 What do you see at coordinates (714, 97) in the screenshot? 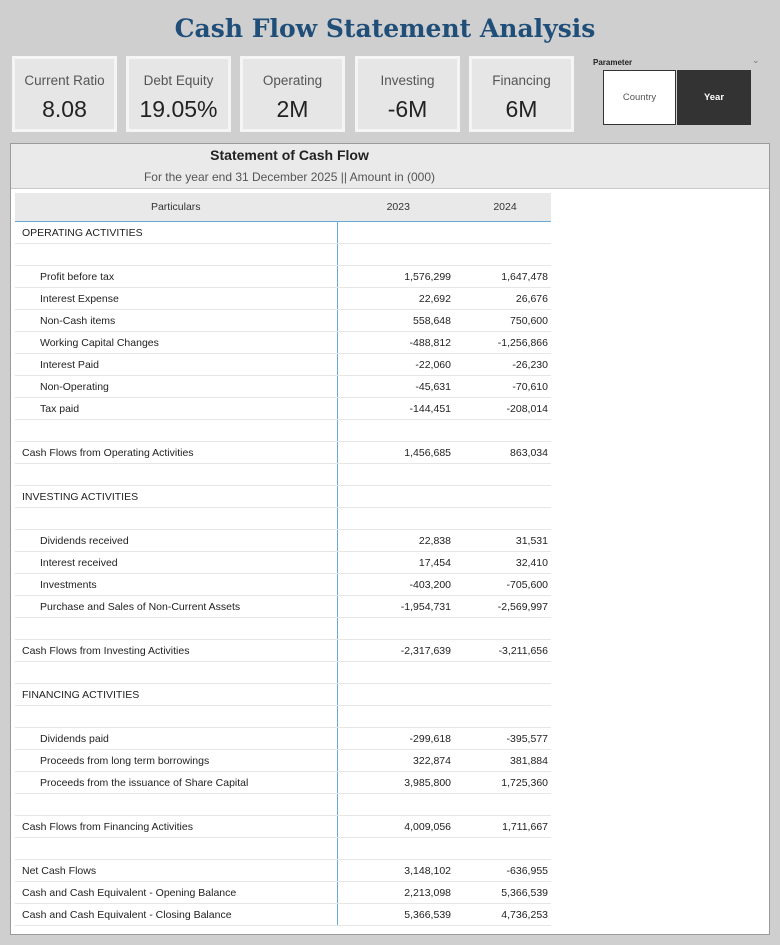
I see `slicer-option-year: Year` at bounding box center [714, 97].